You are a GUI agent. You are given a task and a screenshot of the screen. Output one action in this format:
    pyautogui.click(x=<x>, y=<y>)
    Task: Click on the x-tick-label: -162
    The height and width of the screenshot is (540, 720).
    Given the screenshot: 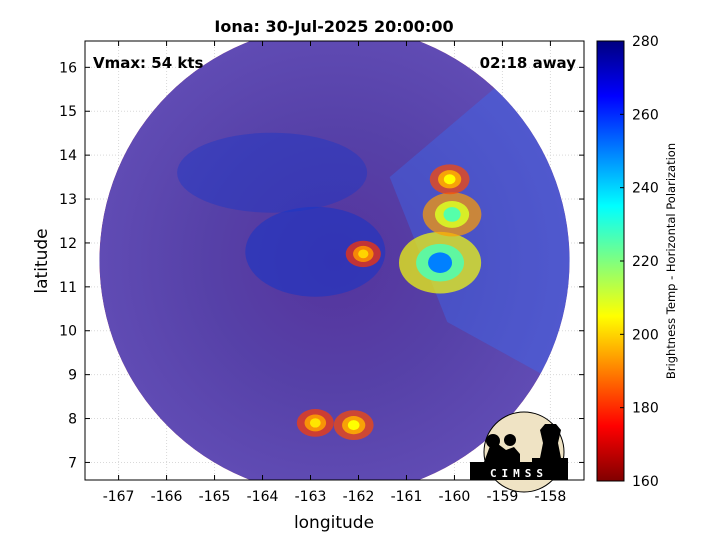 What is the action you would take?
    pyautogui.click(x=359, y=497)
    